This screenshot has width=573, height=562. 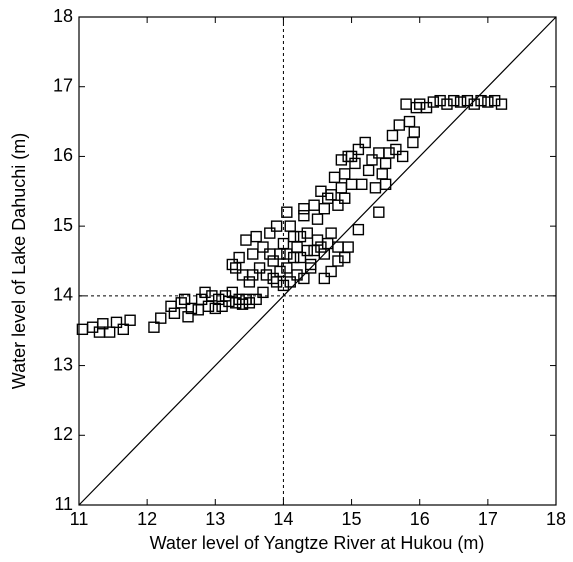 What do you see at coordinates (63, 155) in the screenshot?
I see `y-tick-label: 16` at bounding box center [63, 155].